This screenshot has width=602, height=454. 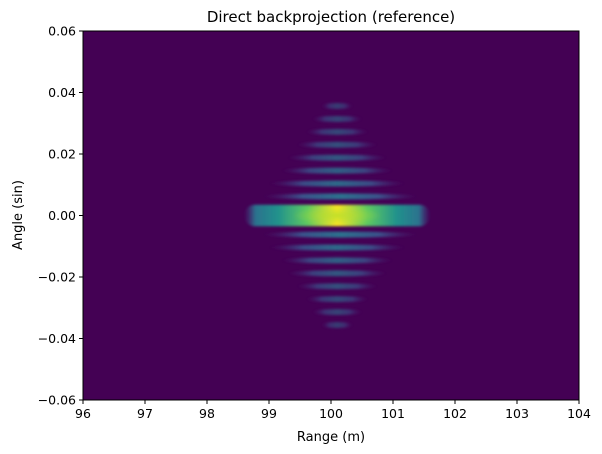 I want to click on x-axis: 96 97 98 99 100 101 102 103 104, so click(x=333, y=410).